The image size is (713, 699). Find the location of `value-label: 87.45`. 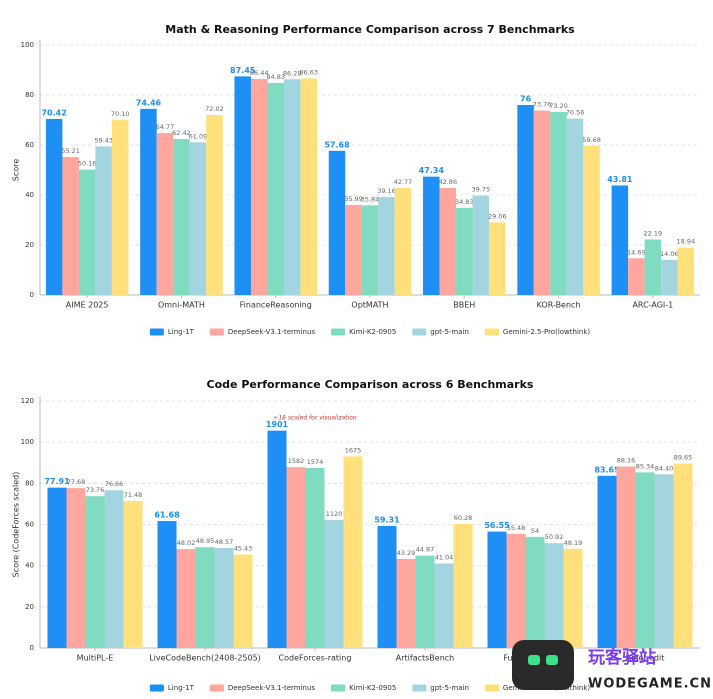

value-label: 87.45 is located at coordinates (243, 70).